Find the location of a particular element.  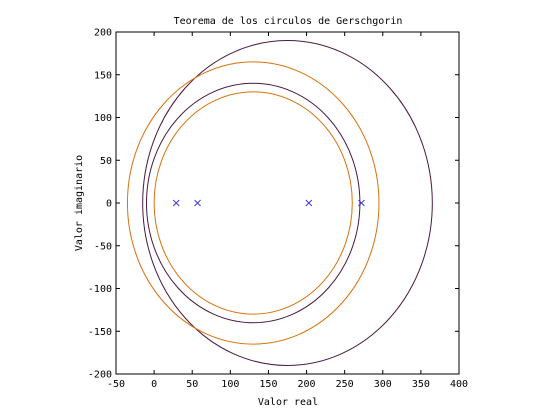

x-tick-label: 50 is located at coordinates (192, 384).